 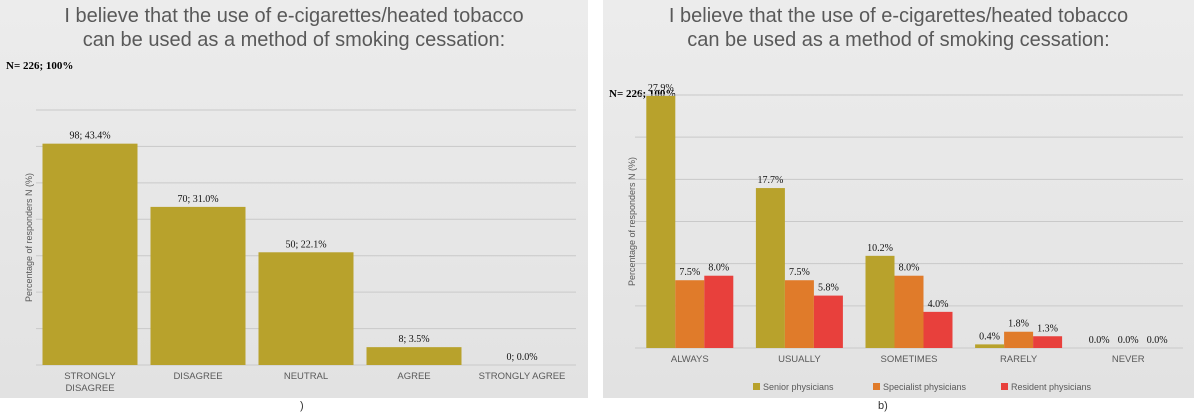 What do you see at coordinates (90, 376) in the screenshot?
I see `x-tick-label: STRONGLY` at bounding box center [90, 376].